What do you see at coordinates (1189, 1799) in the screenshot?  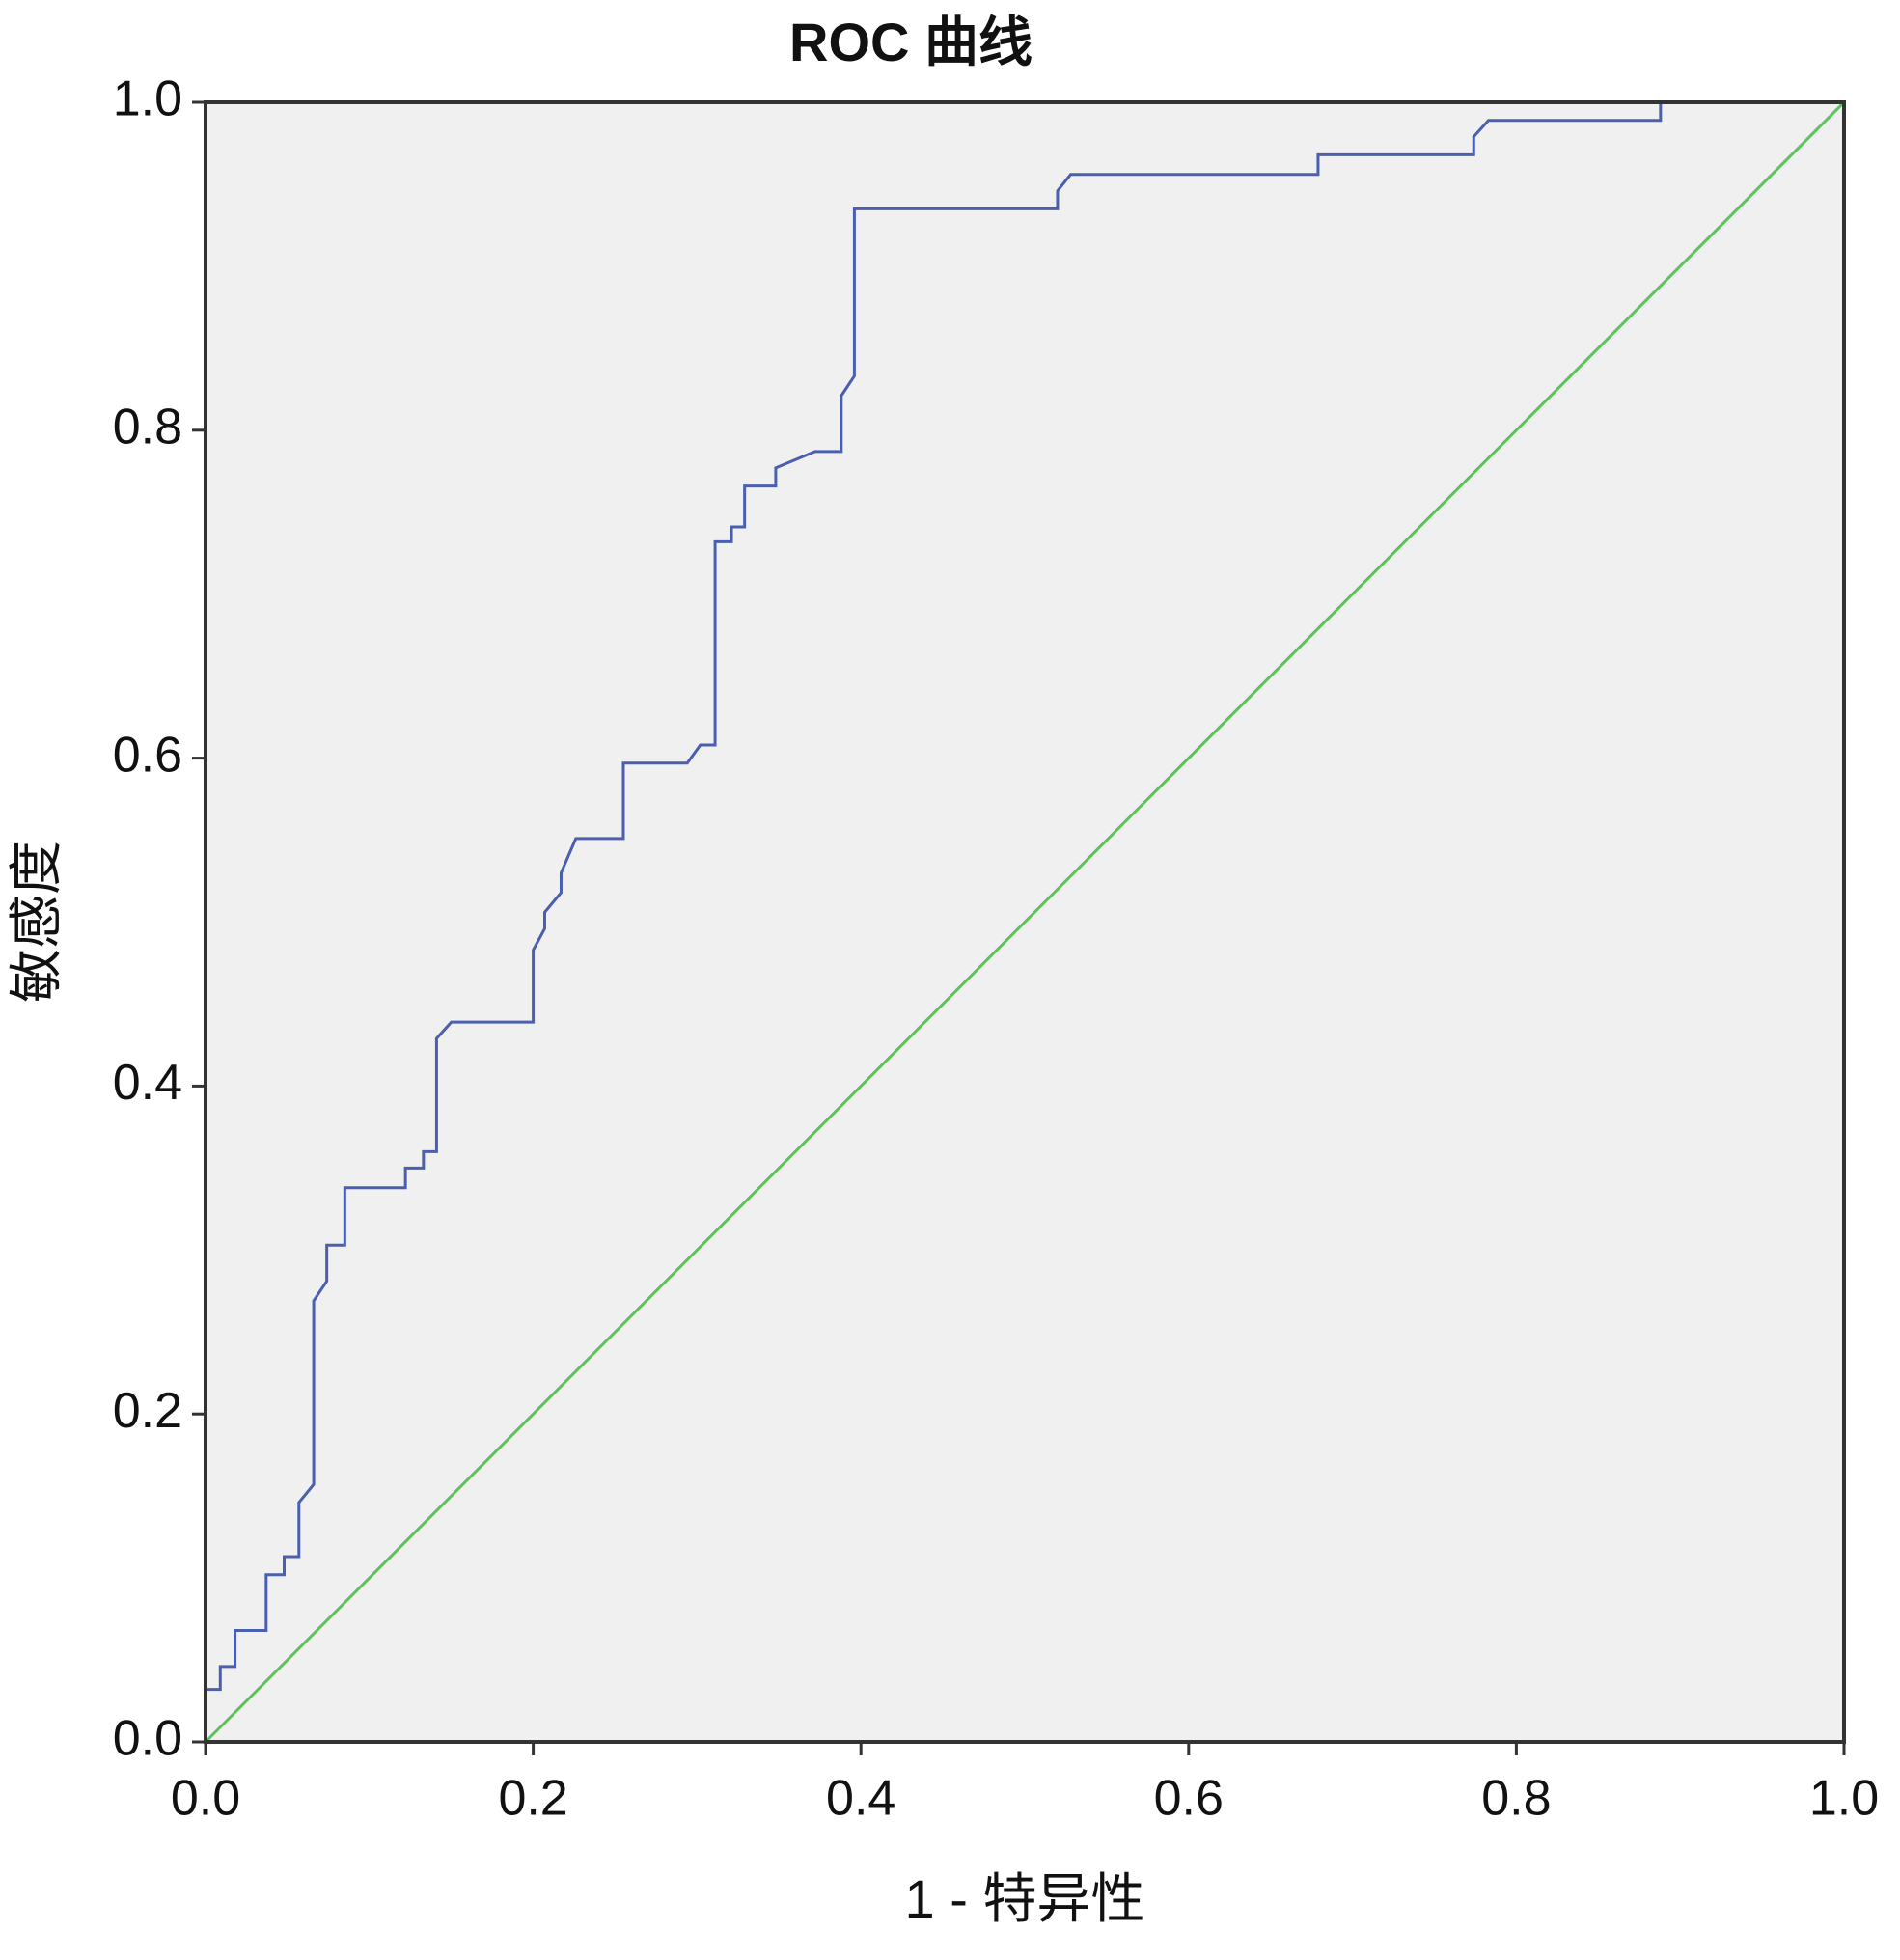 I see `x-tick-label: 0.6` at bounding box center [1189, 1799].